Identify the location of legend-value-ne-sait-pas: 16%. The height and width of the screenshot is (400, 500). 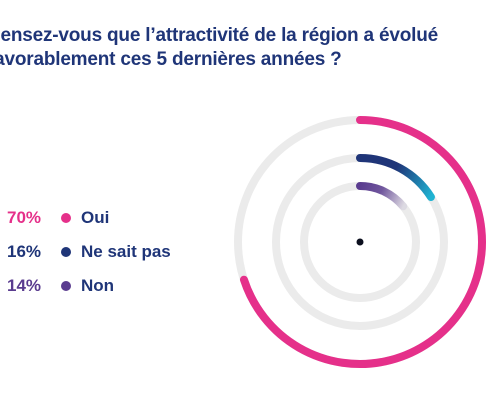
(24, 251).